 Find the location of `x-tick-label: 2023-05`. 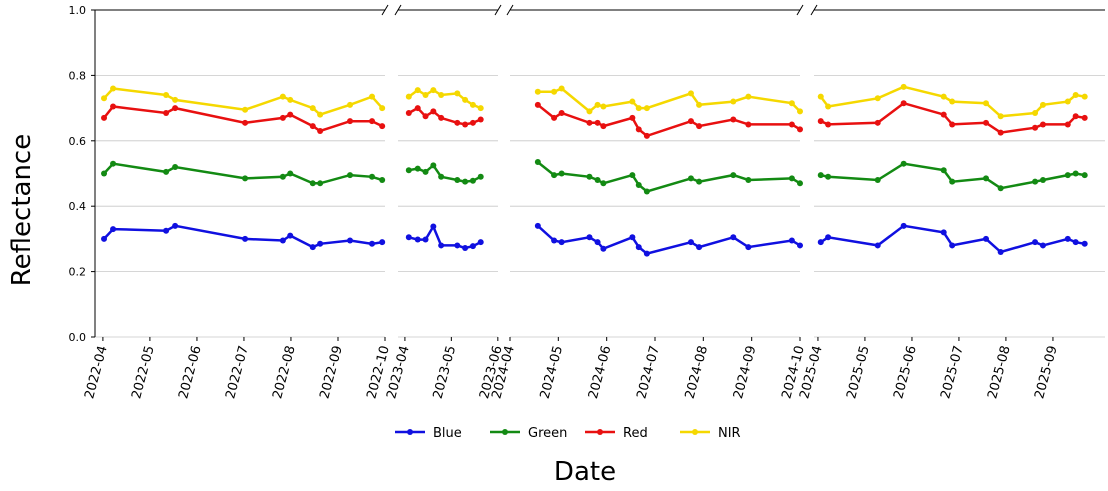

x-tick-label: 2023-05 is located at coordinates (445, 372).